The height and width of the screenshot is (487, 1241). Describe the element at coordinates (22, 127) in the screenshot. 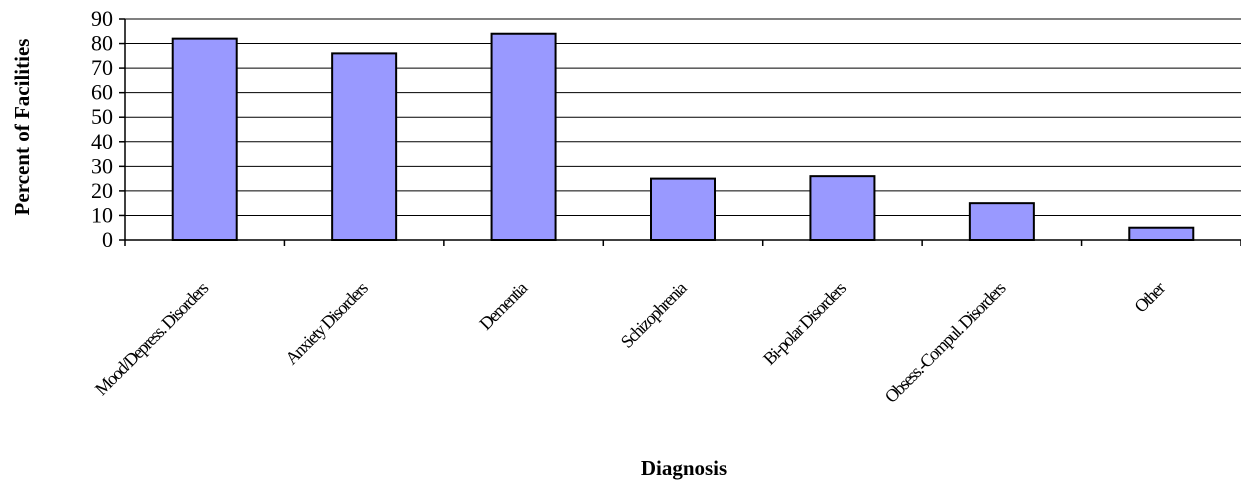

I see `y-axis-title: Percent of Facilities` at that location.